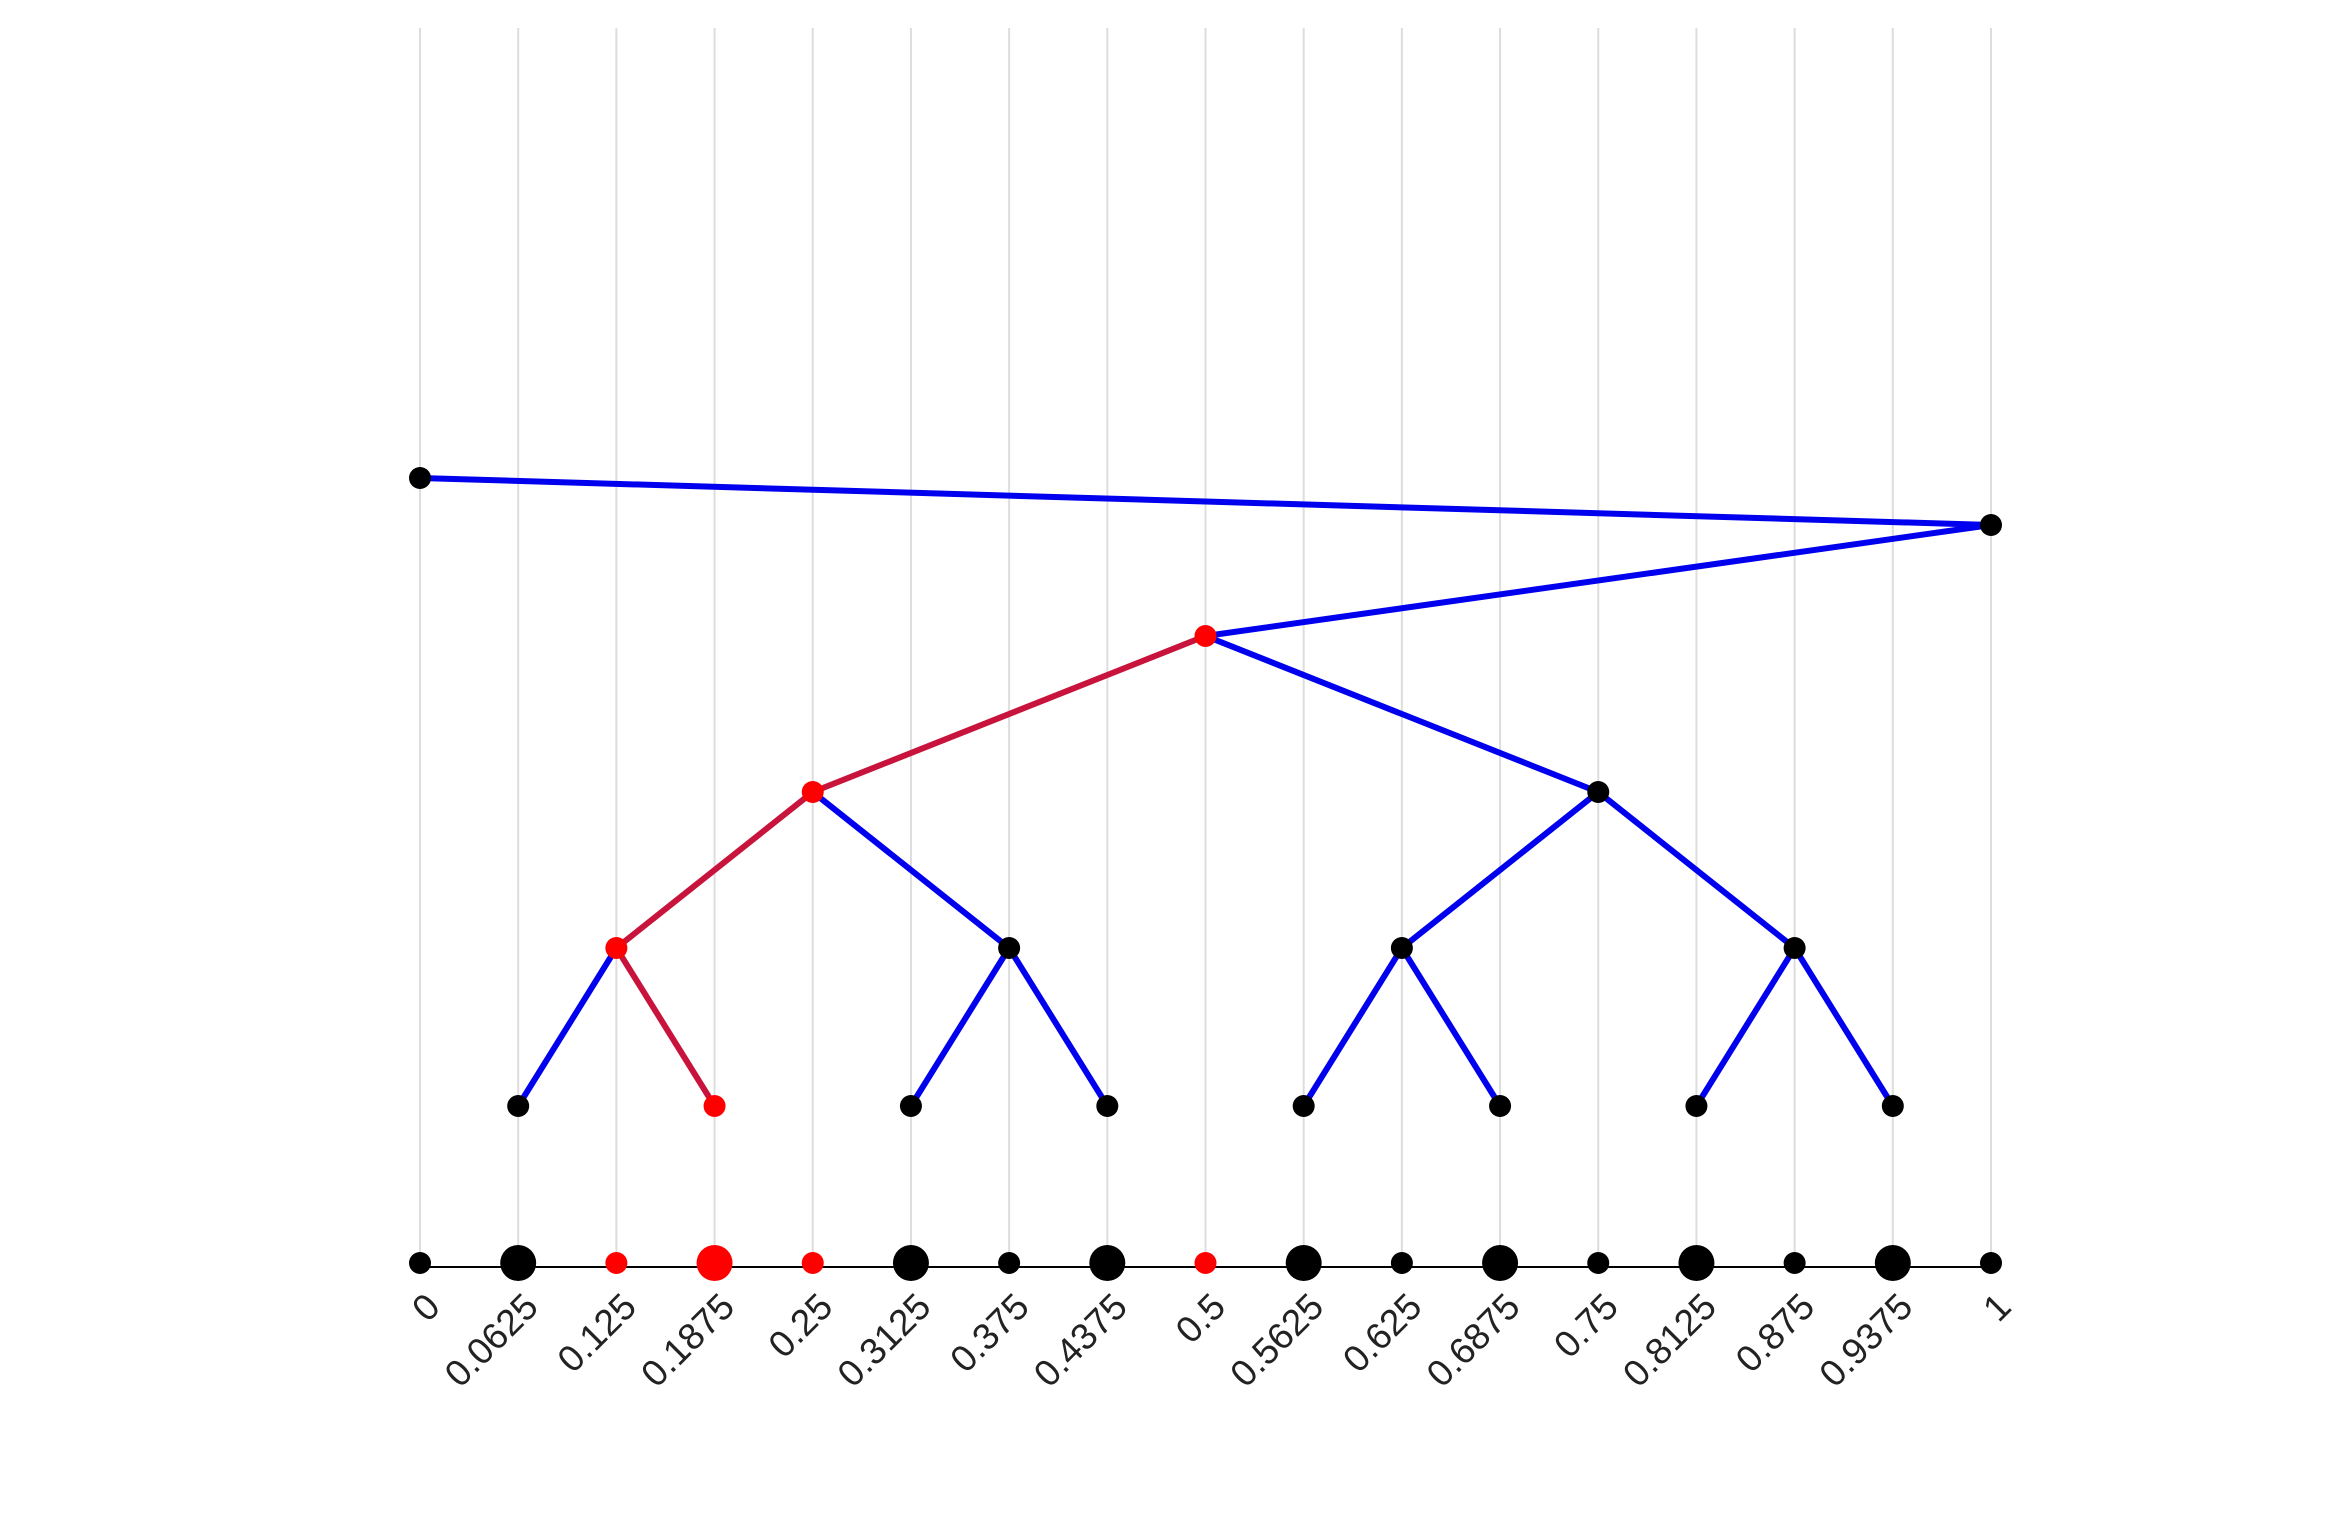 This screenshot has height=1516, width=2340. I want to click on x-tick-label: 0.5, so click(1200, 1318).